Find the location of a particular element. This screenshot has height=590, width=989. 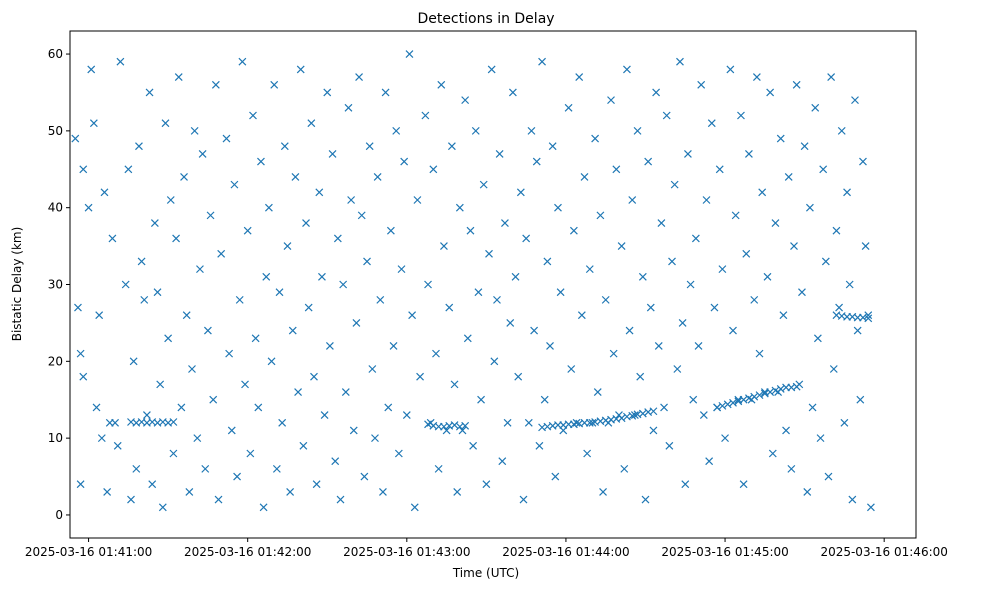

y-tick-label-3: 30 is located at coordinates (55, 285).